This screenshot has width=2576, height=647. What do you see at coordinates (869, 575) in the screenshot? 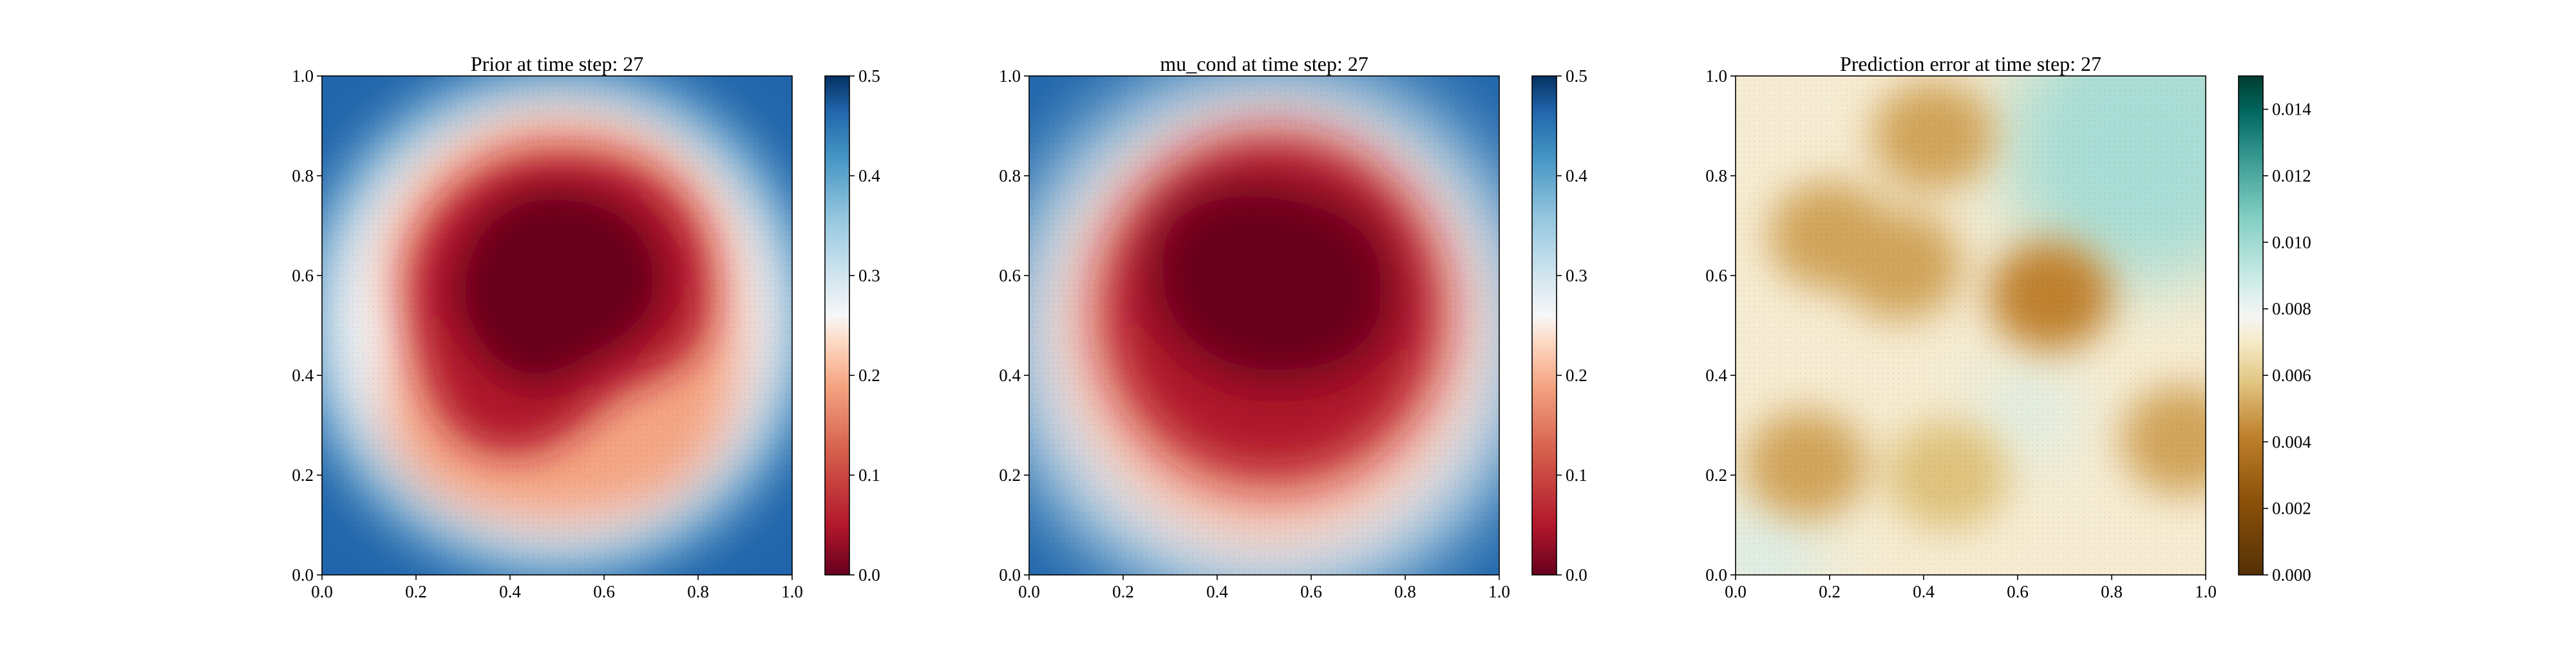
I see `prior-colorbar-tick-label: 0.0` at bounding box center [869, 575].